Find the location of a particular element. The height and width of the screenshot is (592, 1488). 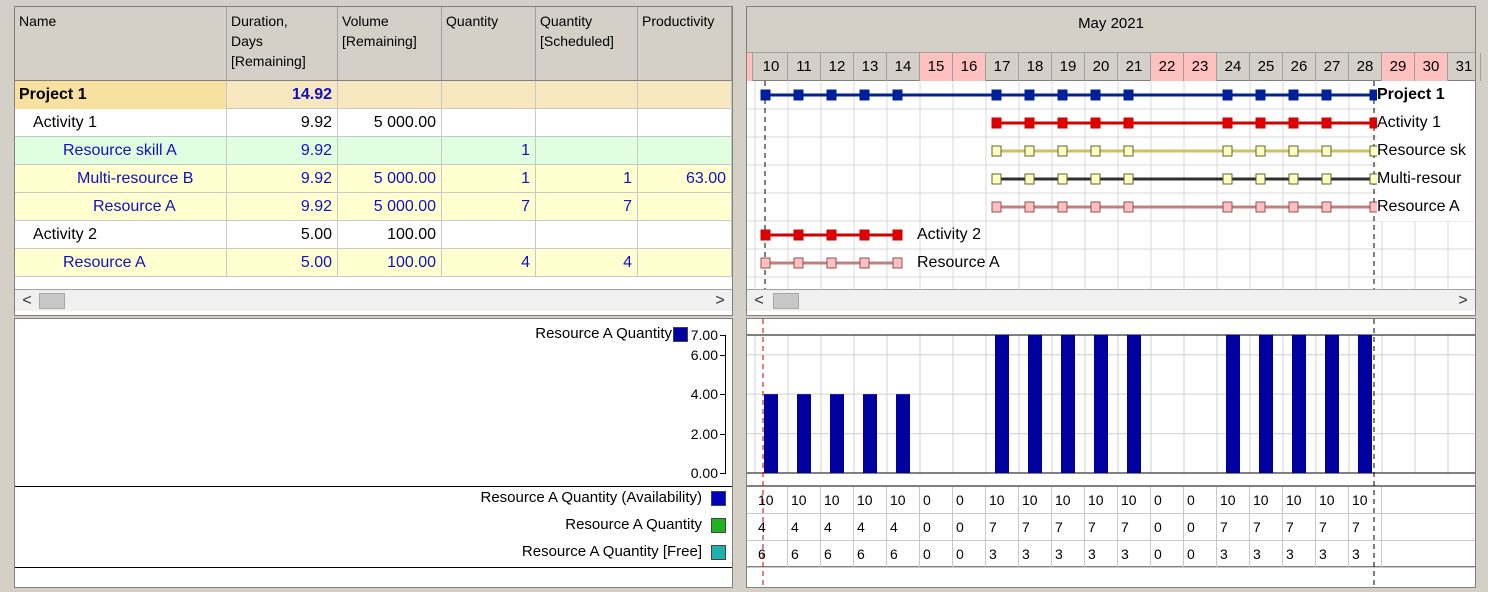

day-cell: 10 is located at coordinates (771, 67).